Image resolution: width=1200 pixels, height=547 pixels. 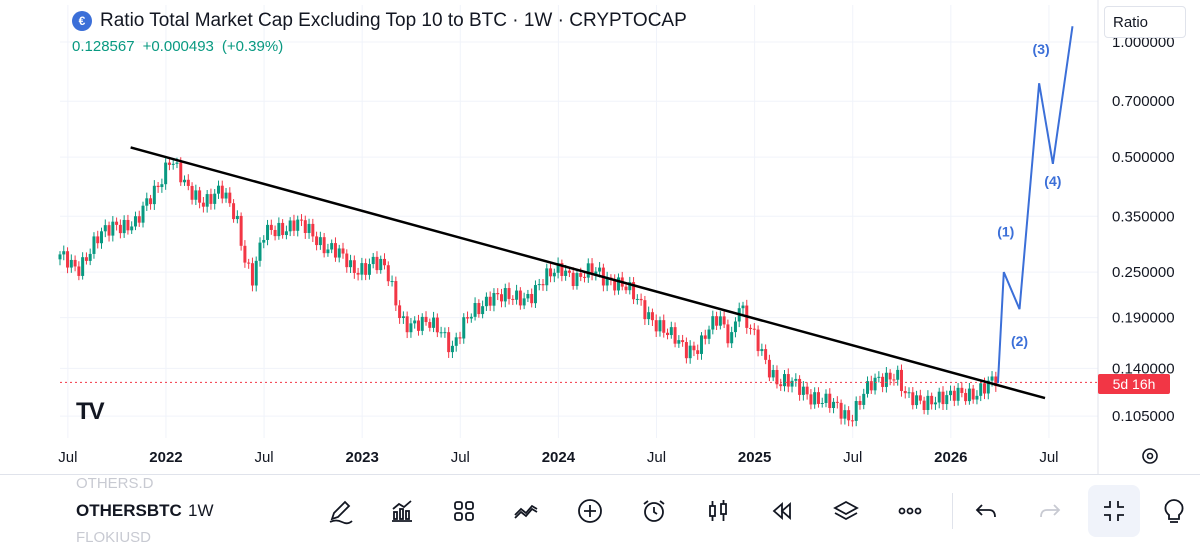 What do you see at coordinates (910, 511) in the screenshot?
I see `more-icon` at bounding box center [910, 511].